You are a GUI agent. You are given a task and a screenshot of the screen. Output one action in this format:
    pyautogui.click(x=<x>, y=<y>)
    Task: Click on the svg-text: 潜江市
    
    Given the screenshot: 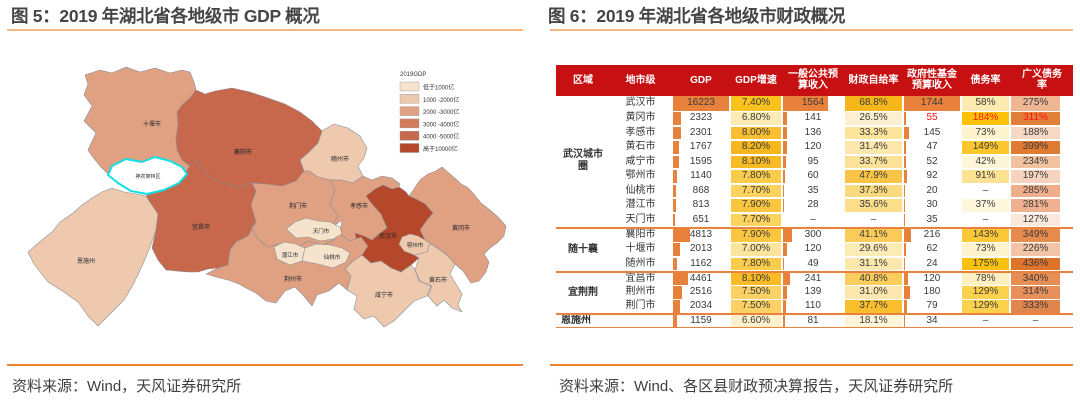 What is the action you would take?
    pyautogui.click(x=290, y=255)
    